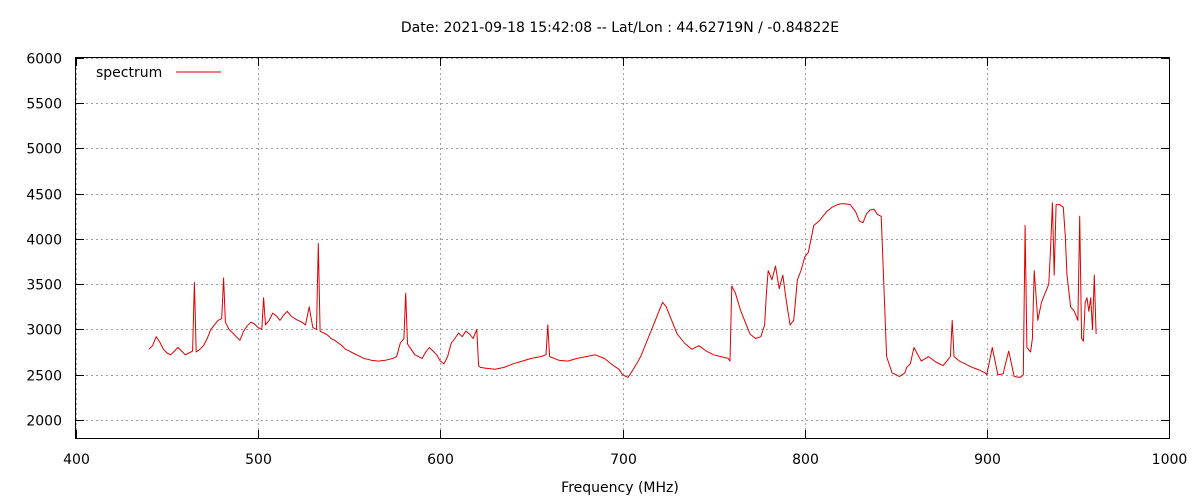  I want to click on legend: spectrum, so click(158, 73).